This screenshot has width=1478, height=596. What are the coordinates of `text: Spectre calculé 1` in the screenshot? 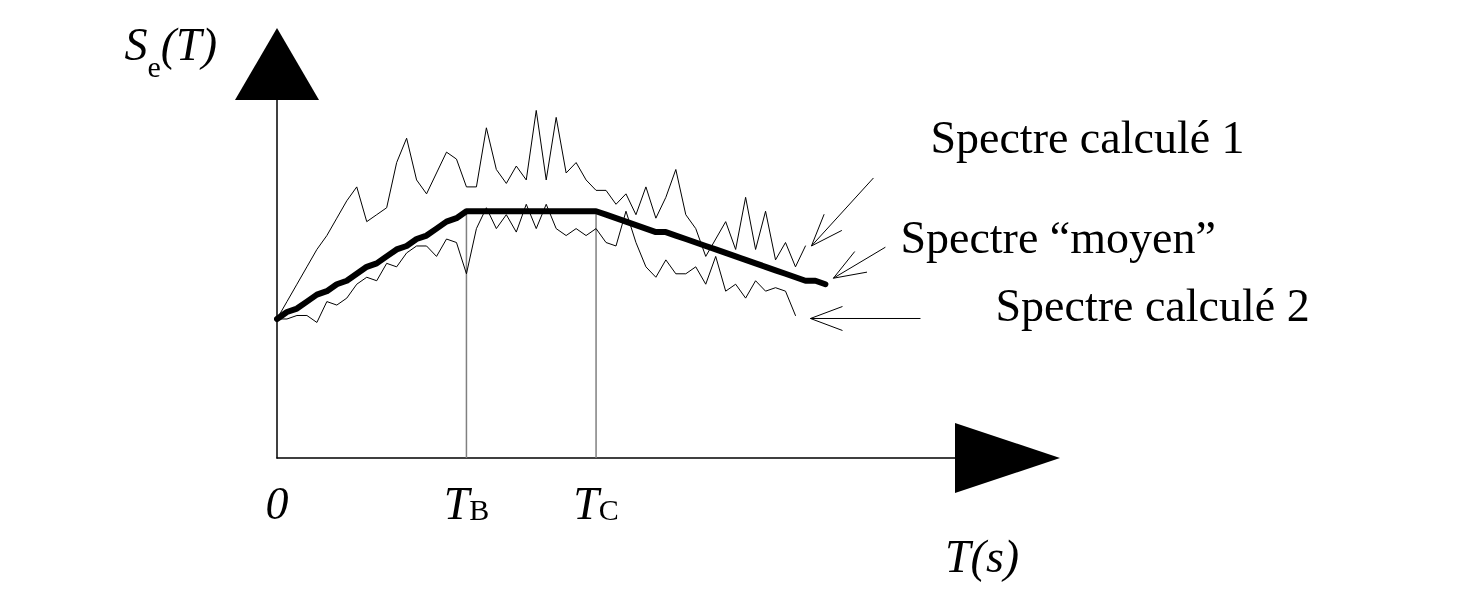 It's located at (1087, 138).